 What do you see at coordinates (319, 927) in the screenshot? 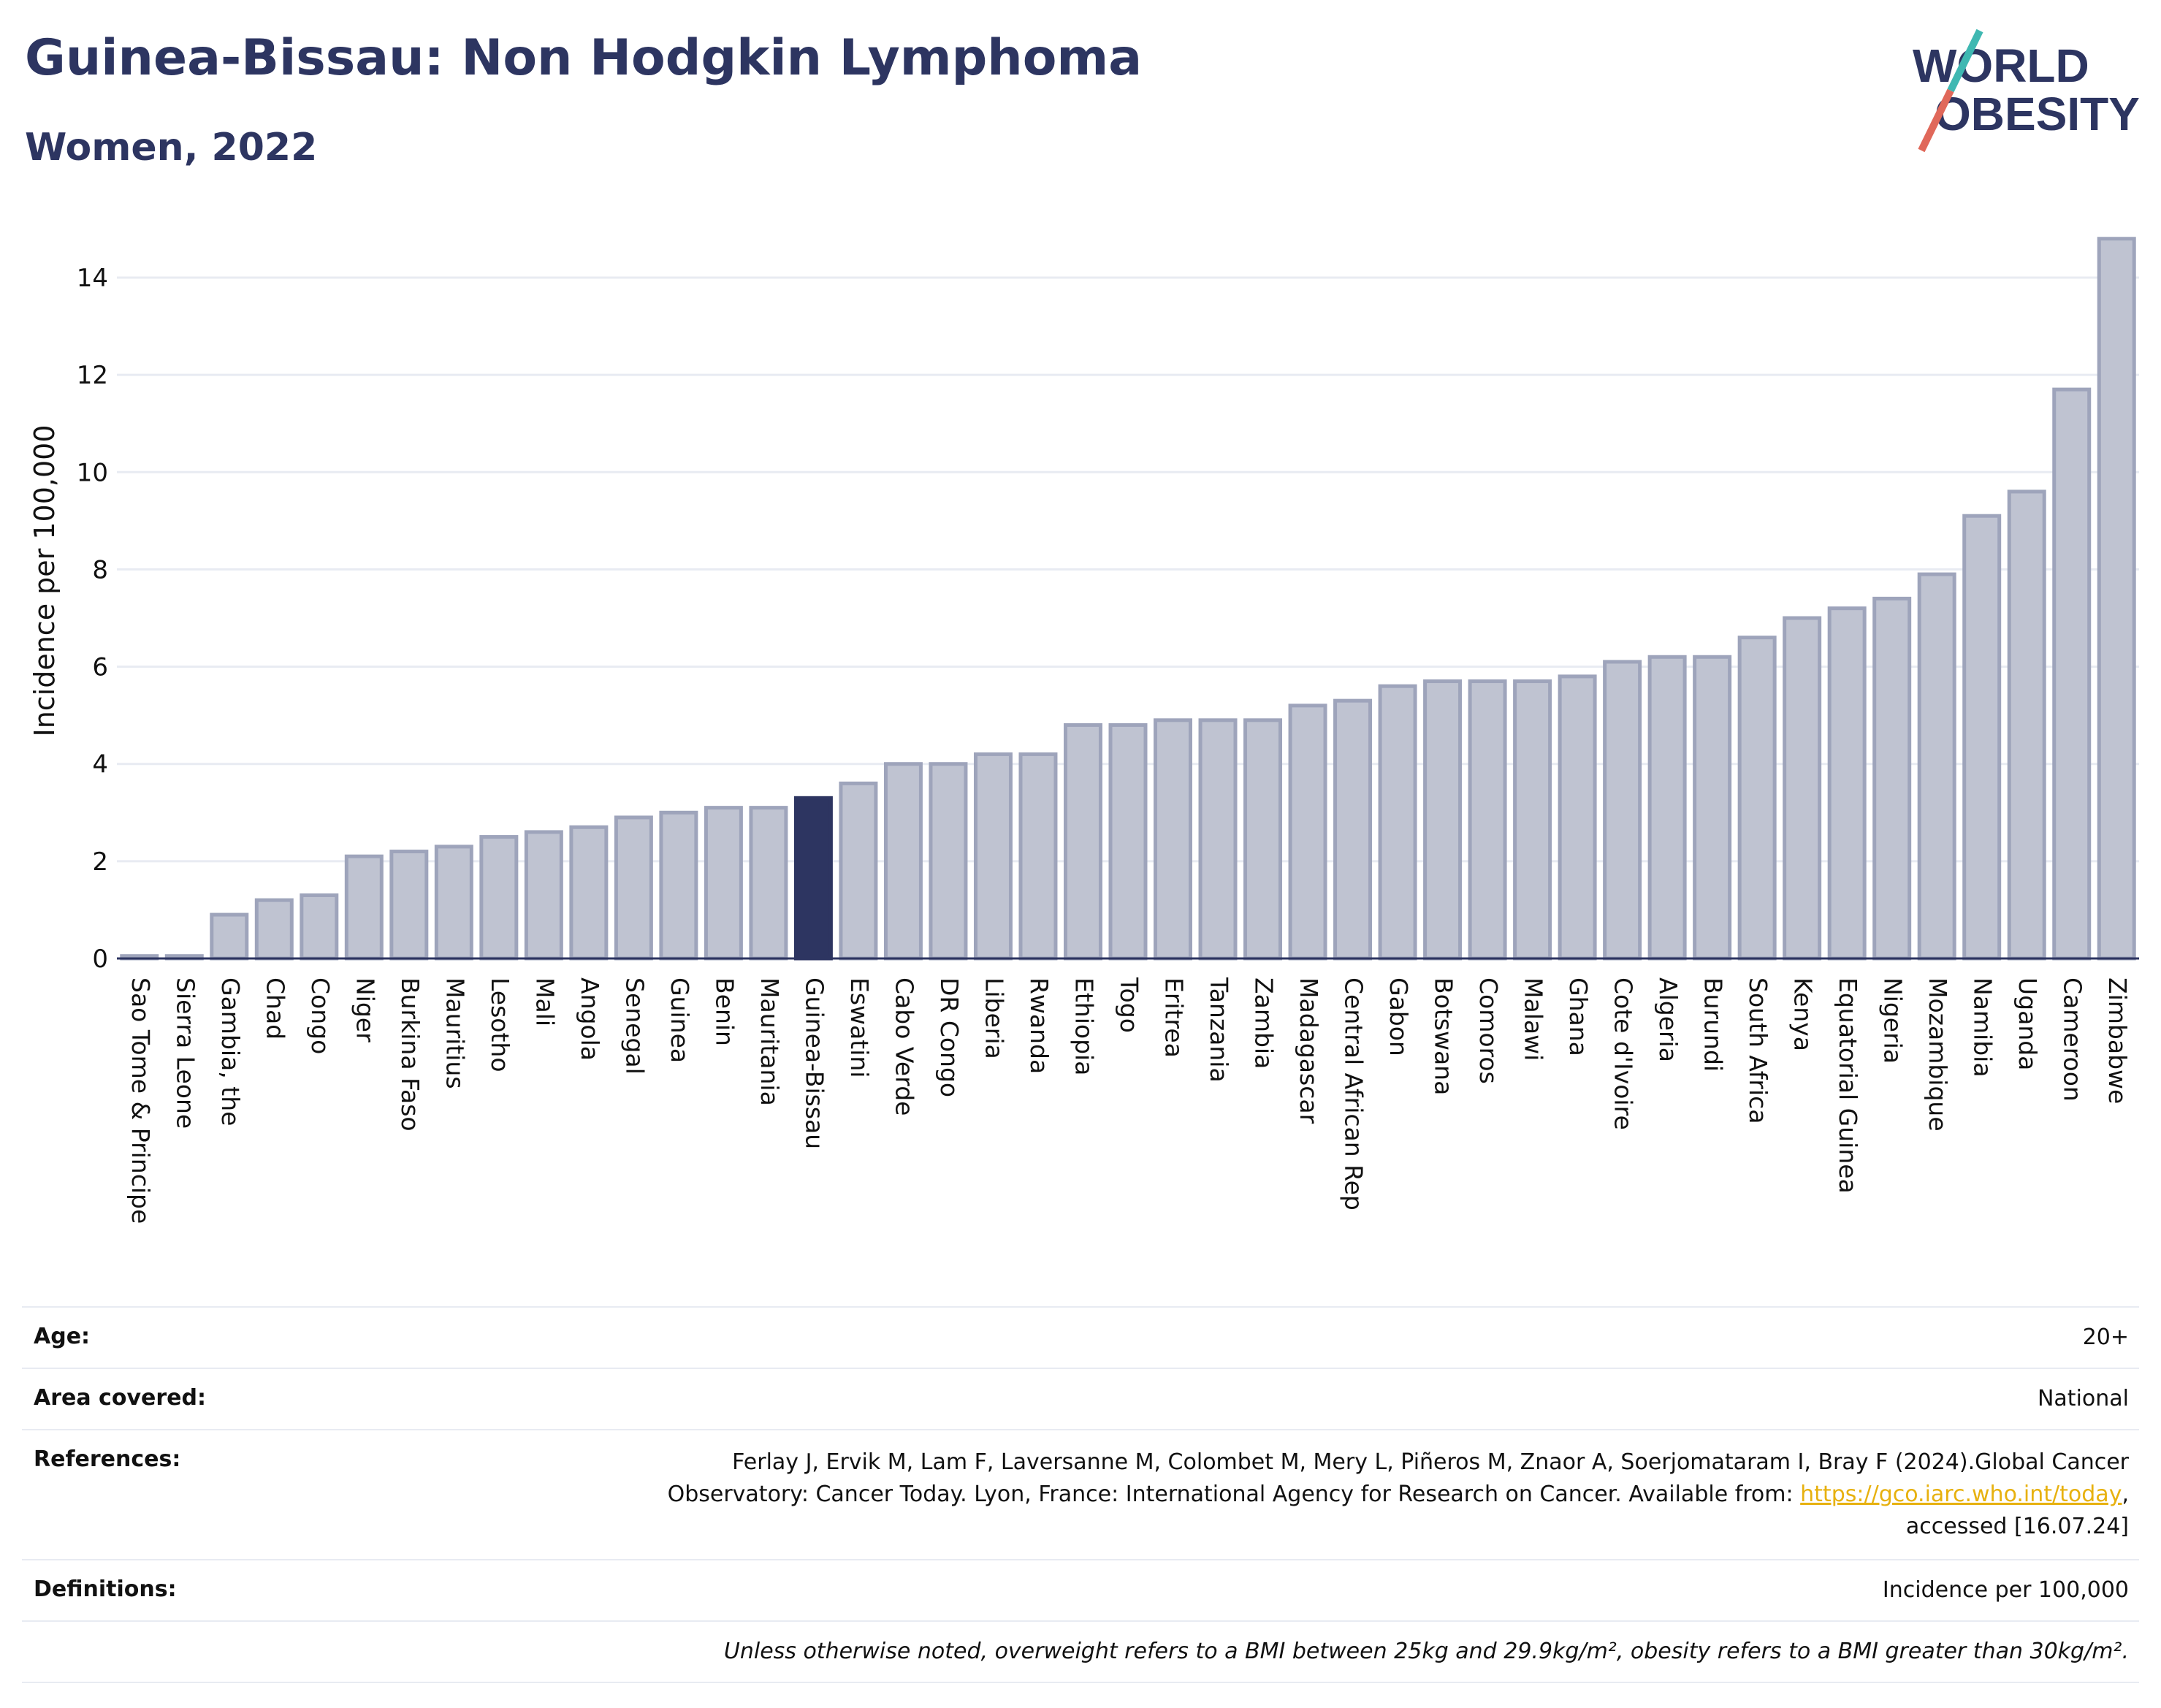
I see `bar-congo` at bounding box center [319, 927].